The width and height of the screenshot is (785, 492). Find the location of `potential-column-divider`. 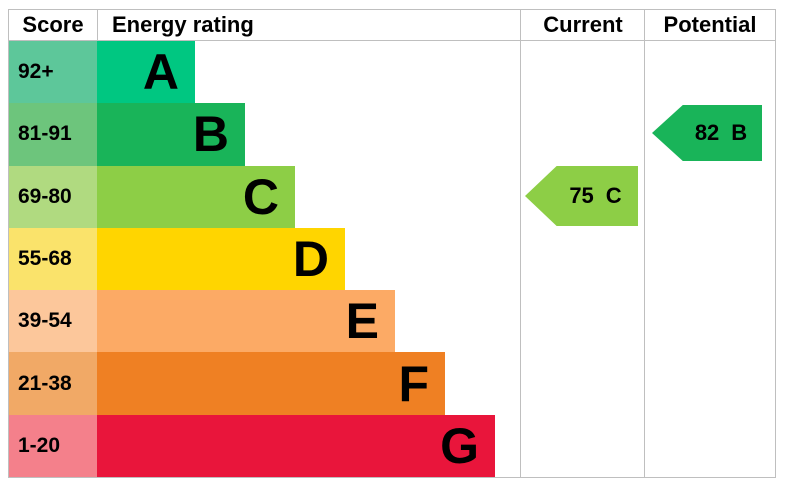

potential-column-divider is located at coordinates (644, 243).